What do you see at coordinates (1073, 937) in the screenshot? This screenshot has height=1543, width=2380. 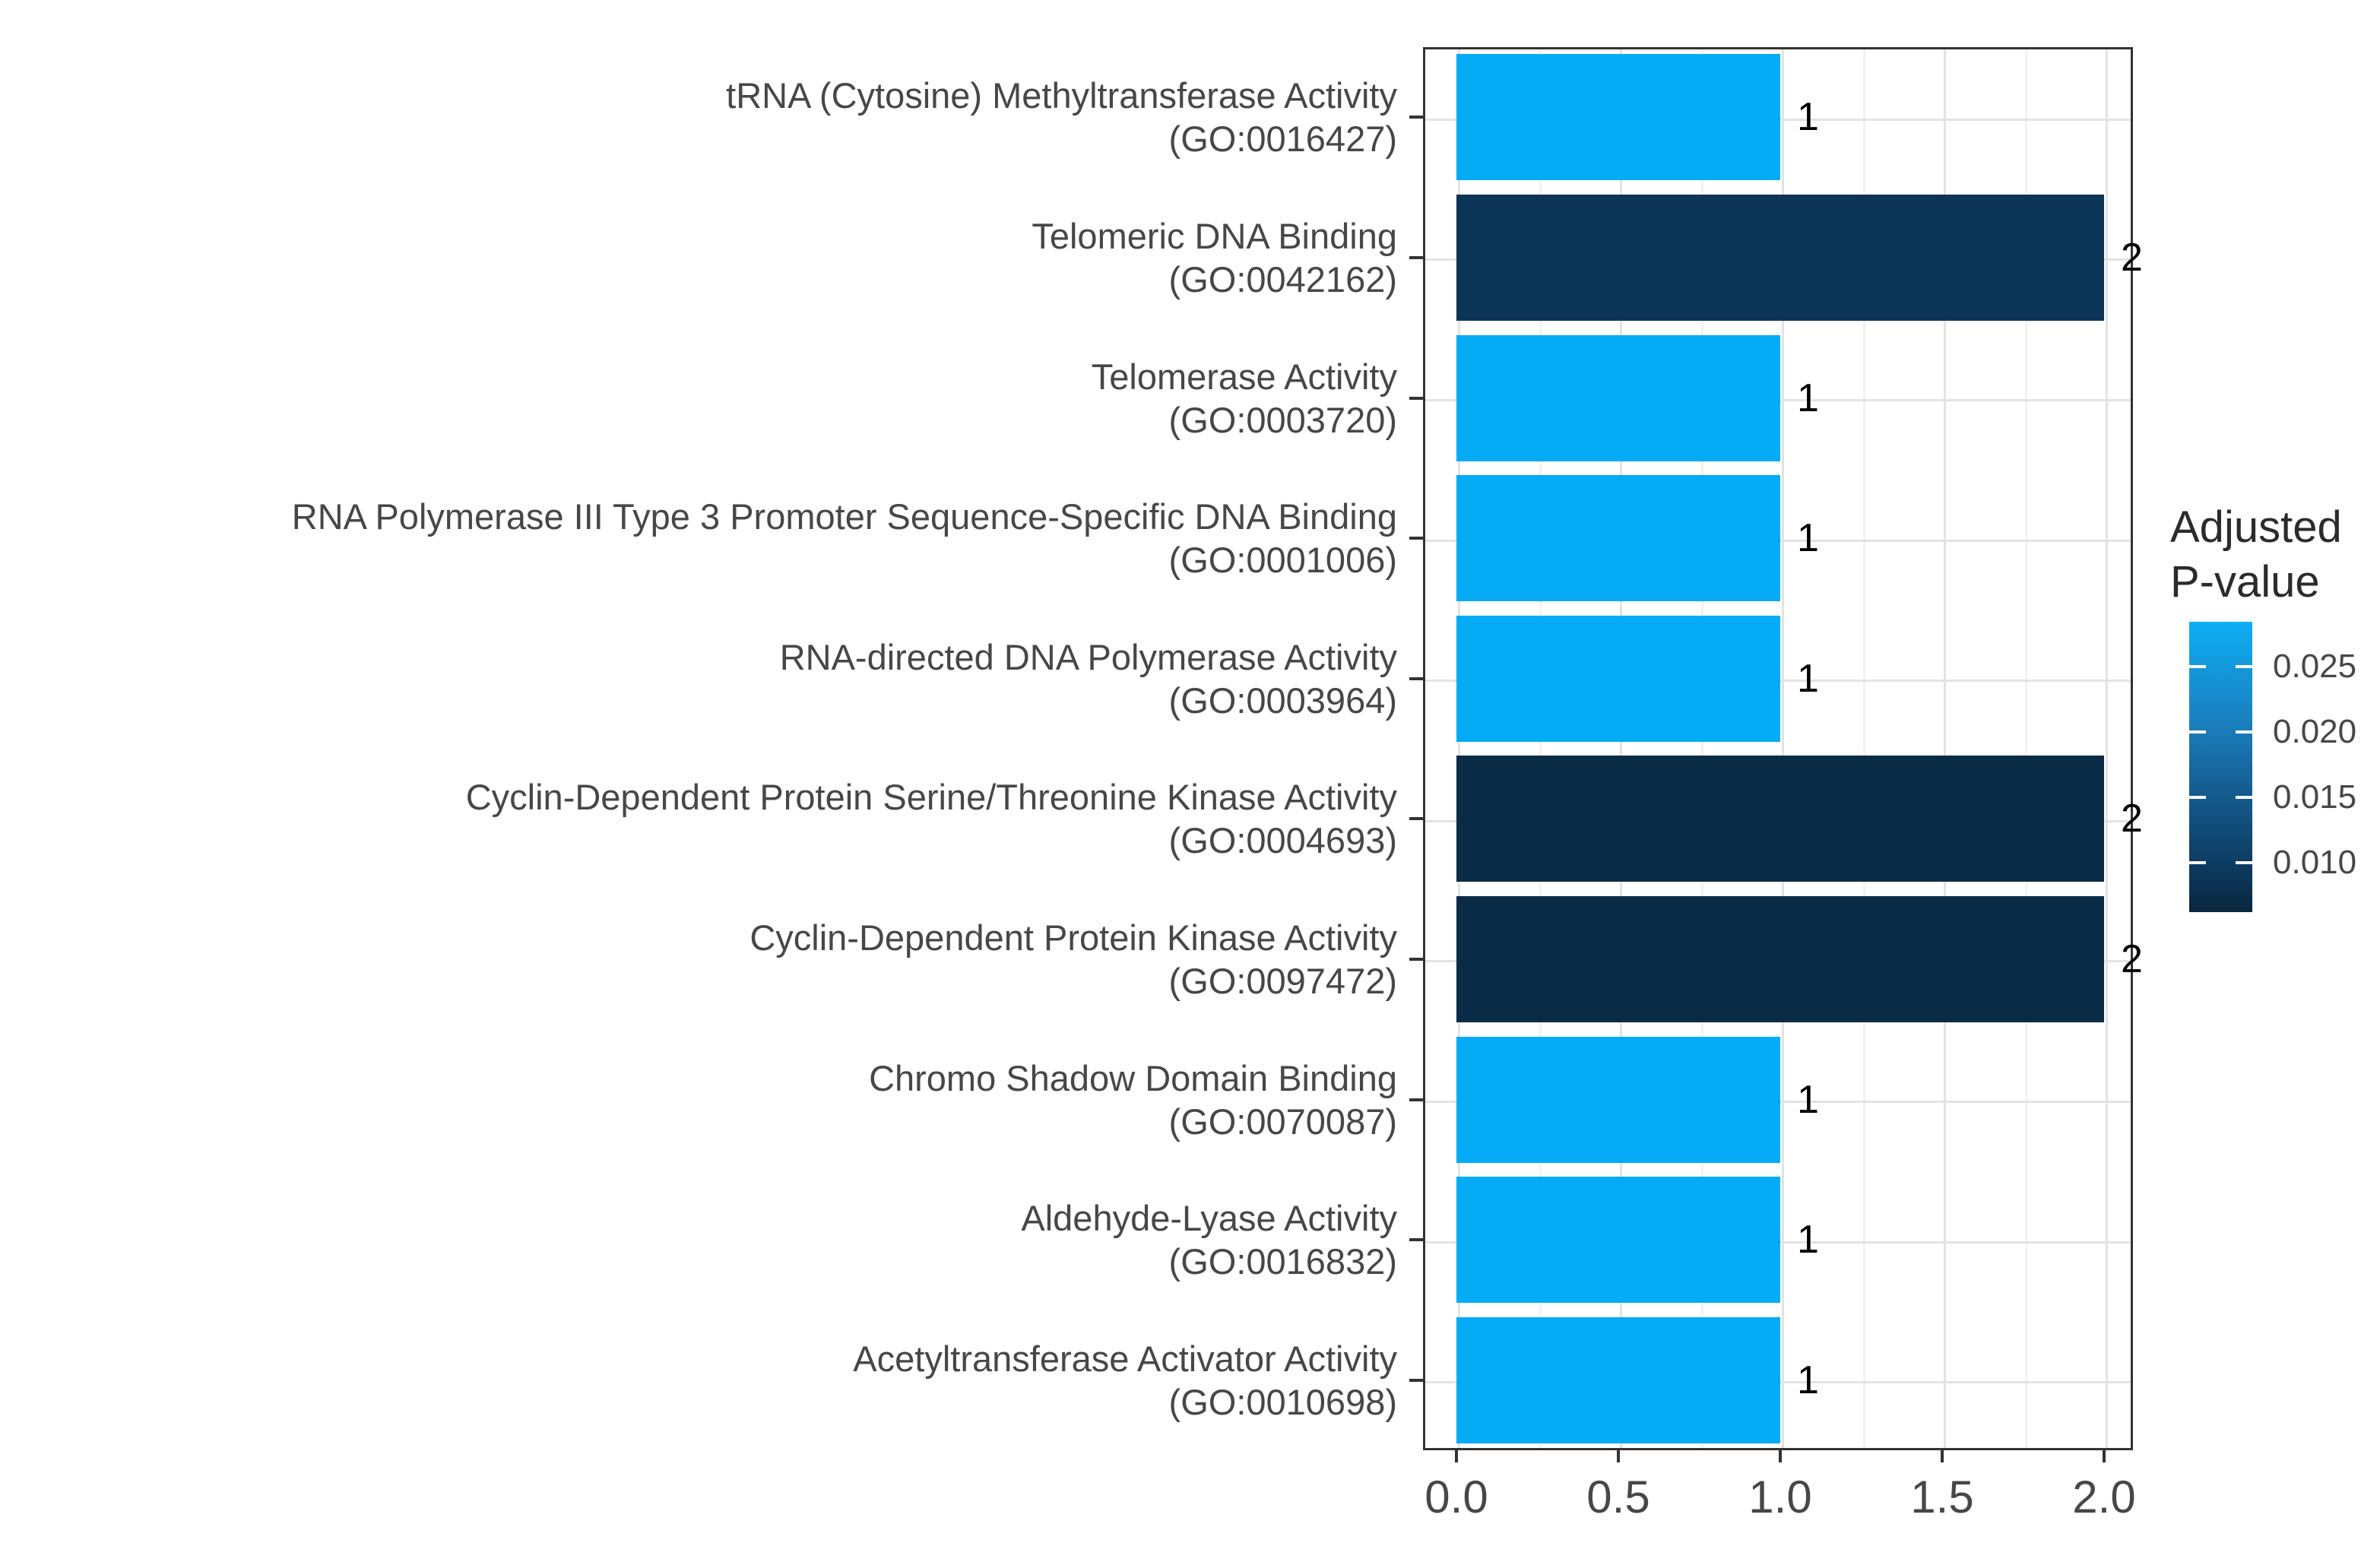 I see `category-name: Cyclin-Dependent Protein Kinase Activity` at bounding box center [1073, 937].